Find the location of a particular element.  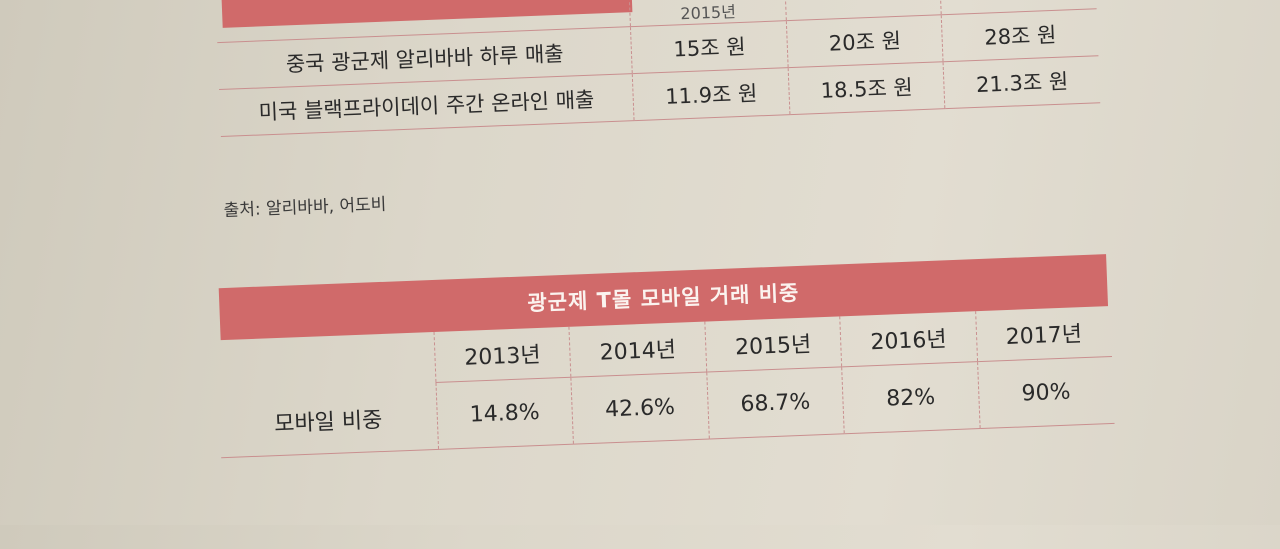

table-cell: 14.8% is located at coordinates (504, 413).